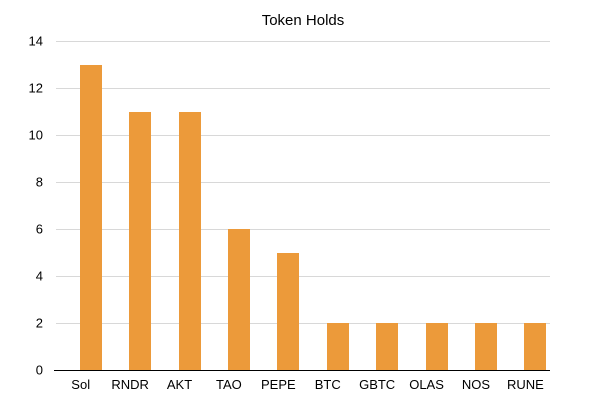 Image resolution: width=600 pixels, height=416 pixels. What do you see at coordinates (476, 384) in the screenshot?
I see `x-tick-label-nos: NOS` at bounding box center [476, 384].